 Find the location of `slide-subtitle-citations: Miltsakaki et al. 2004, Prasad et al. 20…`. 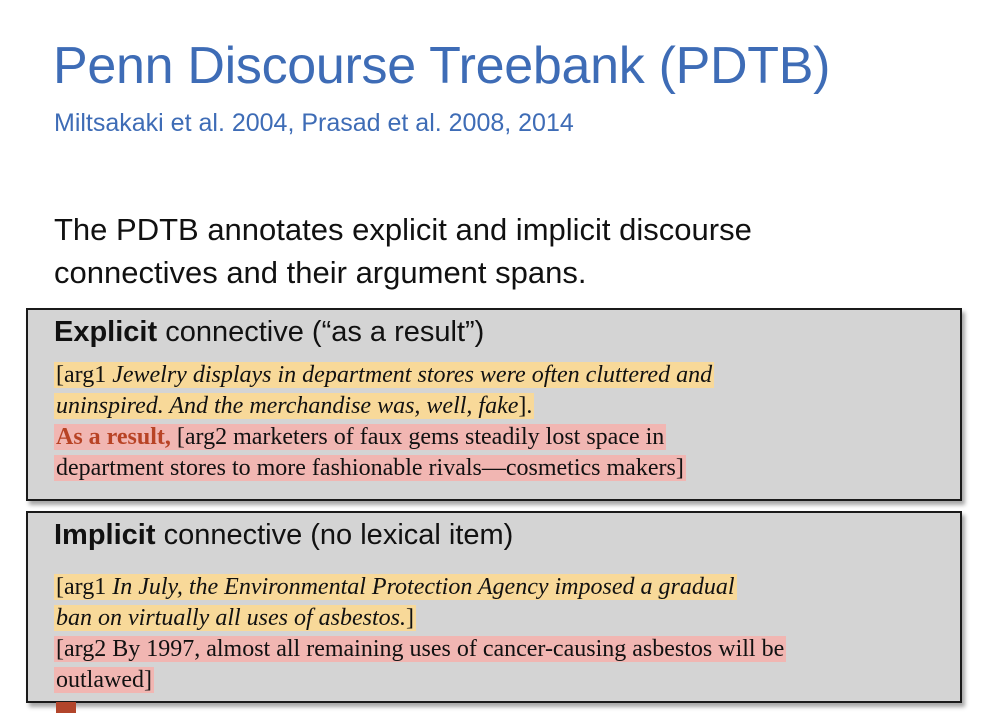

slide-subtitle-citations: Miltsakaki et al. 2004, Prasad et al. 20… is located at coordinates (314, 123).